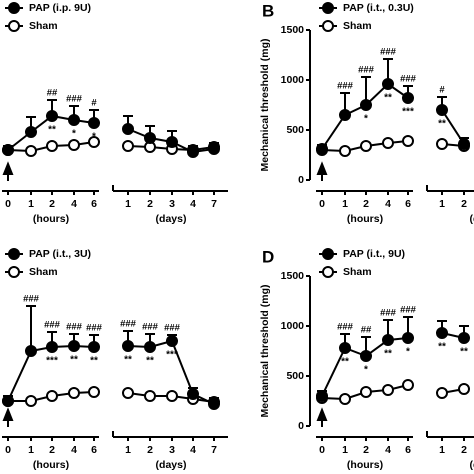  Describe the element at coordinates (268, 10) in the screenshot. I see `panel-letter: B` at that location.